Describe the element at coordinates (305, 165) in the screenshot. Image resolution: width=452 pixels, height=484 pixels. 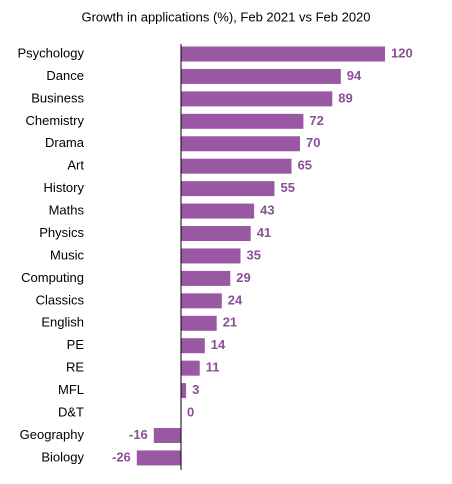
I see `value-label: 65` at that location.